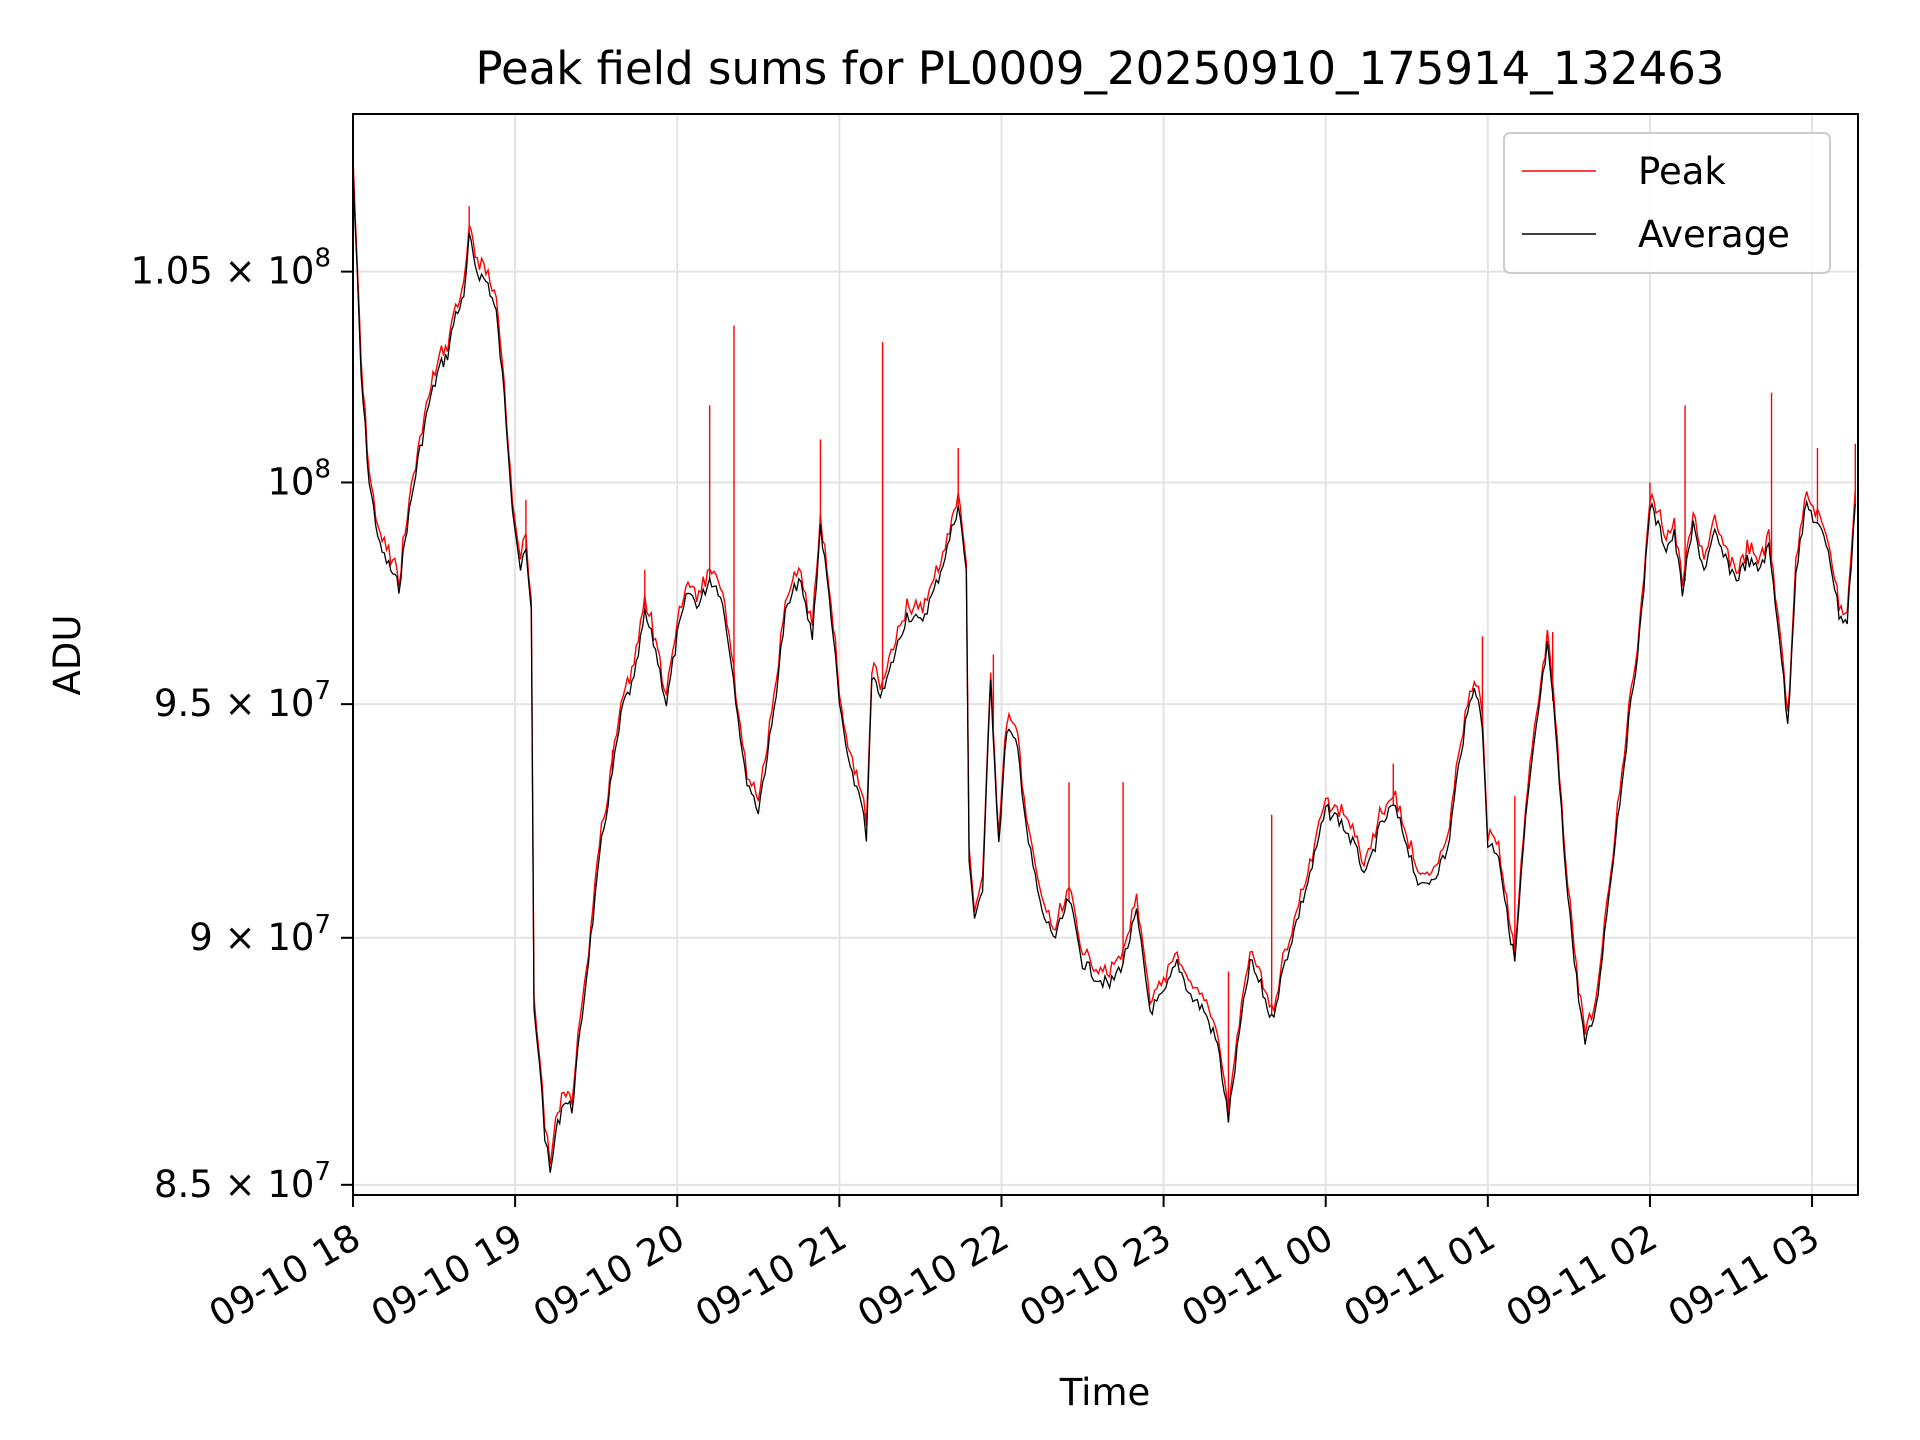  What do you see at coordinates (1105, 1392) in the screenshot?
I see `x-axis-label: Time` at bounding box center [1105, 1392].